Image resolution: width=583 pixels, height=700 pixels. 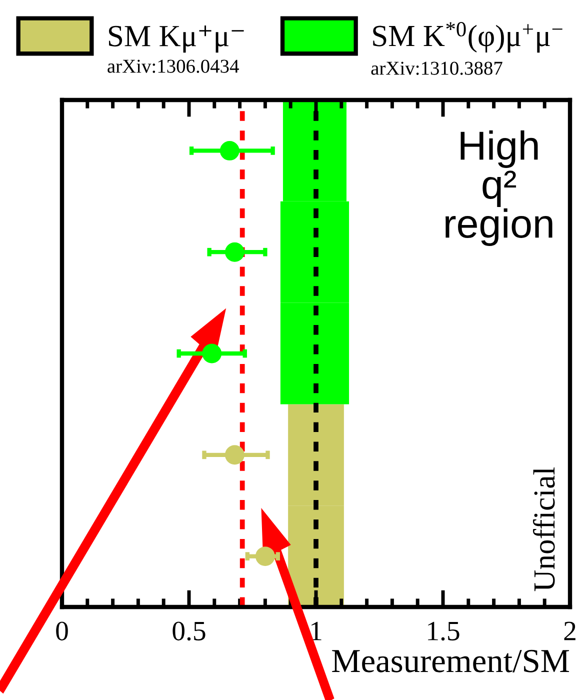 What do you see at coordinates (189, 631) in the screenshot?
I see `x-tick-label: 0.5` at bounding box center [189, 631].